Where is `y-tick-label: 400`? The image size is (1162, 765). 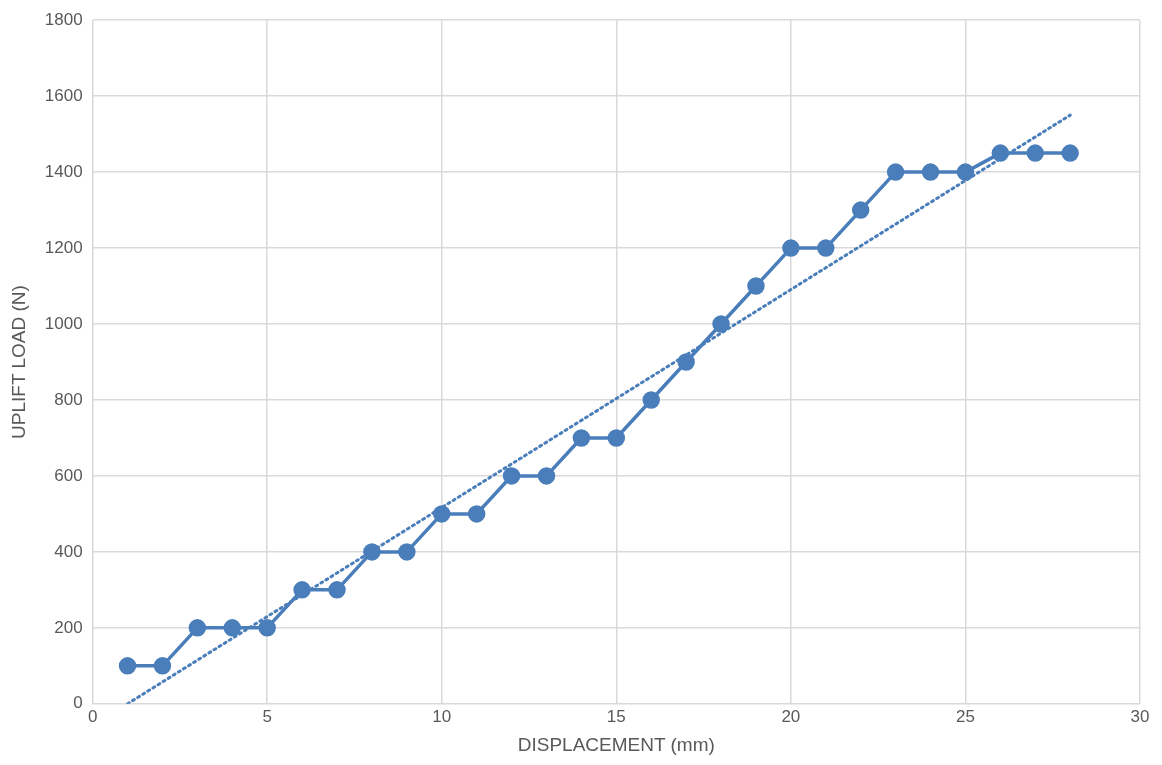
y-tick-label: 400 is located at coordinates (68, 551).